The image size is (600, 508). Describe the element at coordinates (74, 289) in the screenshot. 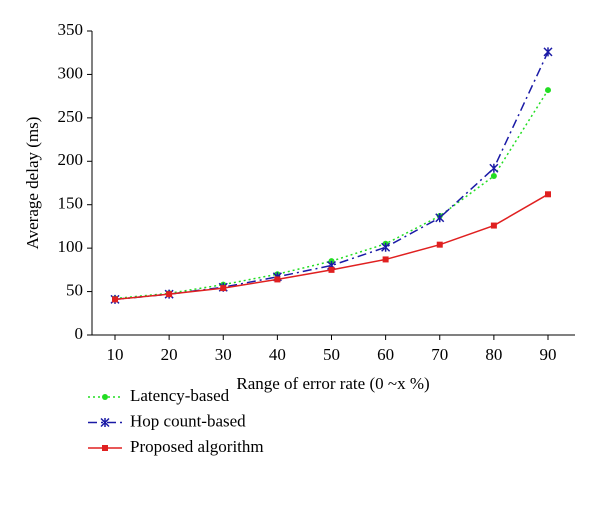

I see `y-tick-label: 50` at that location.